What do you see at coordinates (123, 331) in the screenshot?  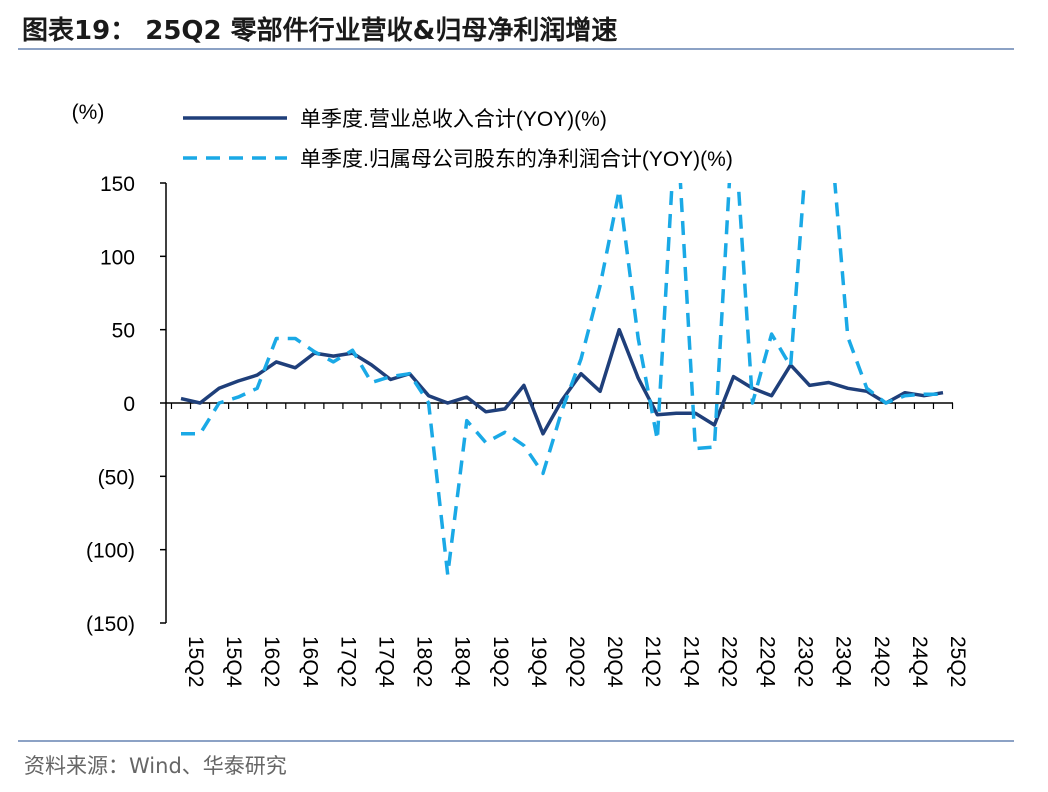 I see `y-tick-label: 50` at bounding box center [123, 331].